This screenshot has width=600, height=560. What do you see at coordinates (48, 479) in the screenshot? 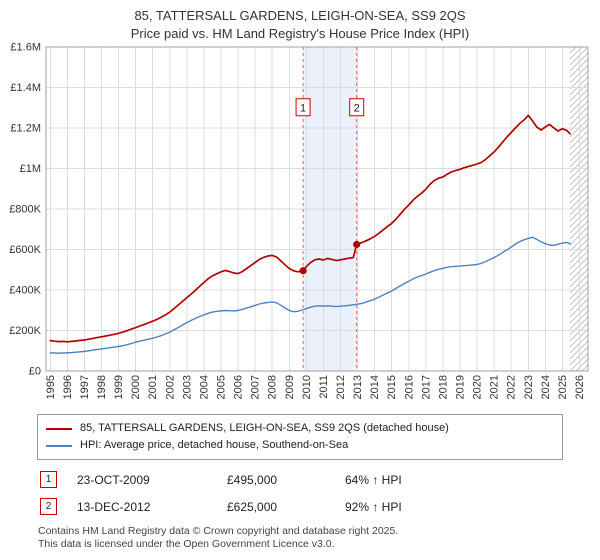
I see `transaction-number-badge: 1` at bounding box center [48, 479].